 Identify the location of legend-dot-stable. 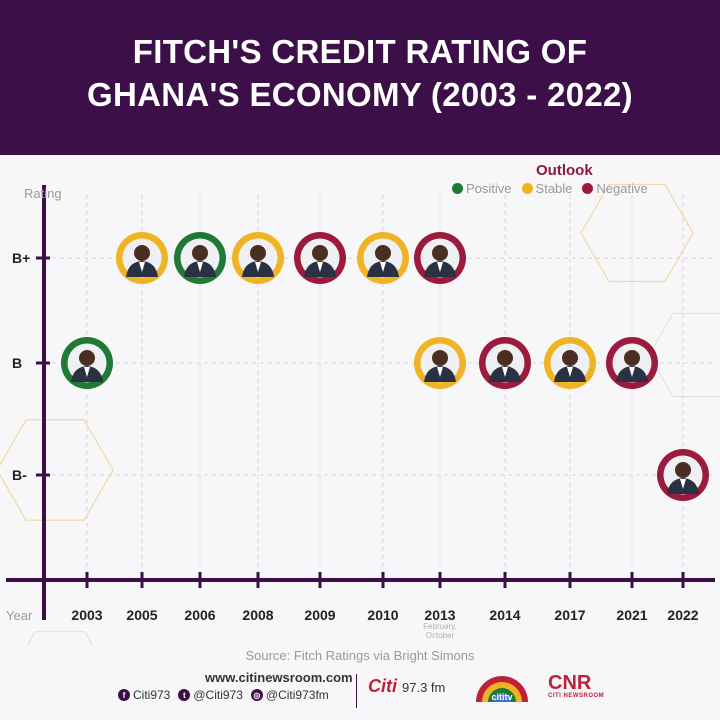
(527, 188).